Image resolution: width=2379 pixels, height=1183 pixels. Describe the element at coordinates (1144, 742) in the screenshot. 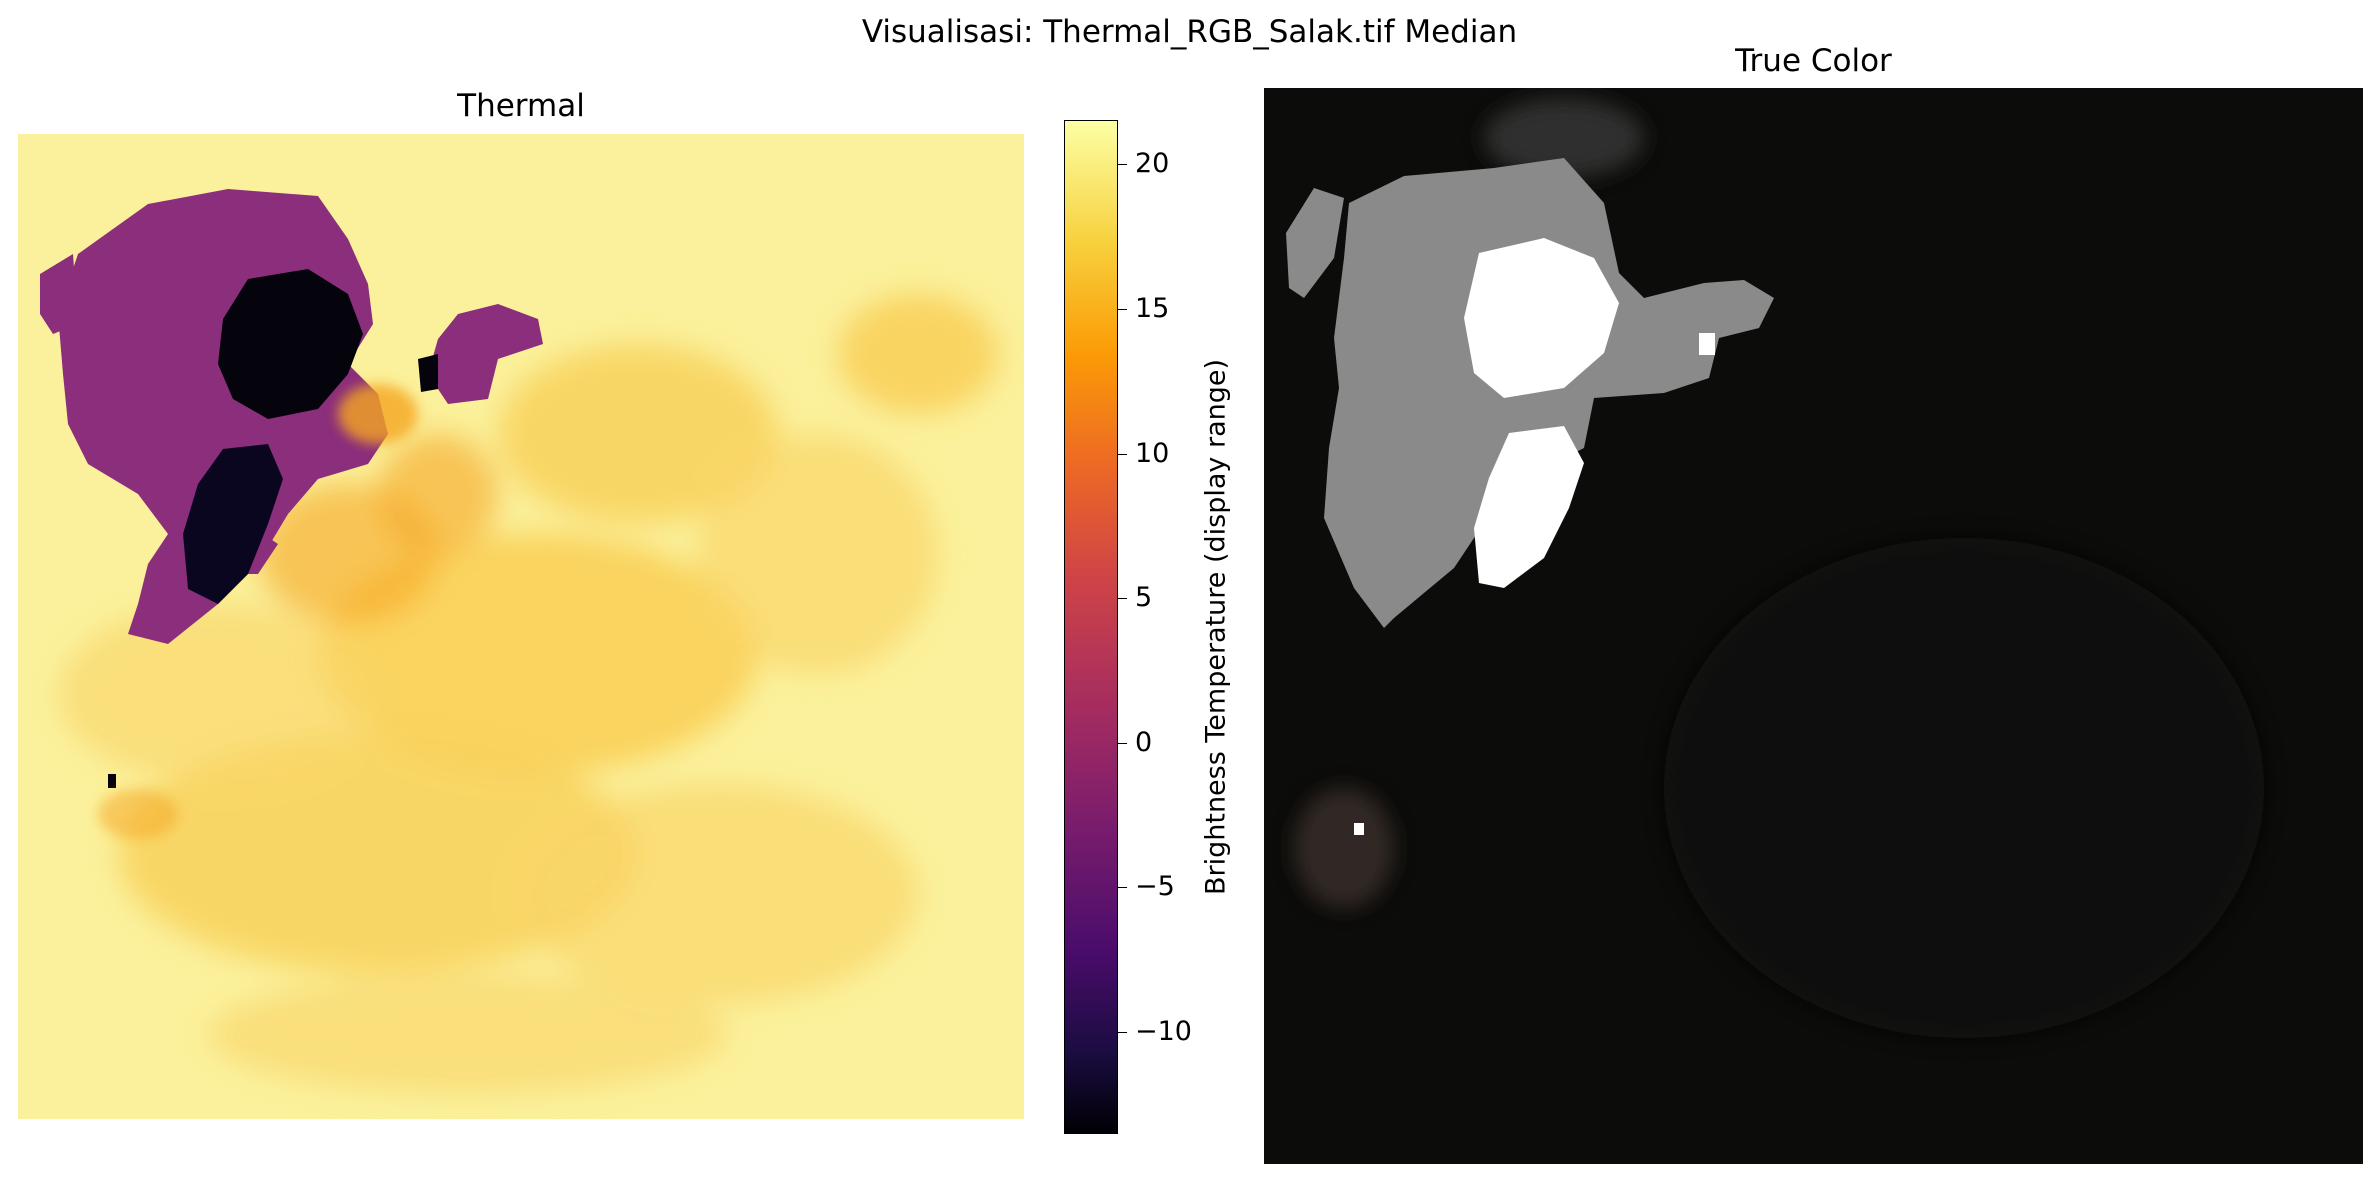

I see `colorbar-tick-label: 0` at that location.